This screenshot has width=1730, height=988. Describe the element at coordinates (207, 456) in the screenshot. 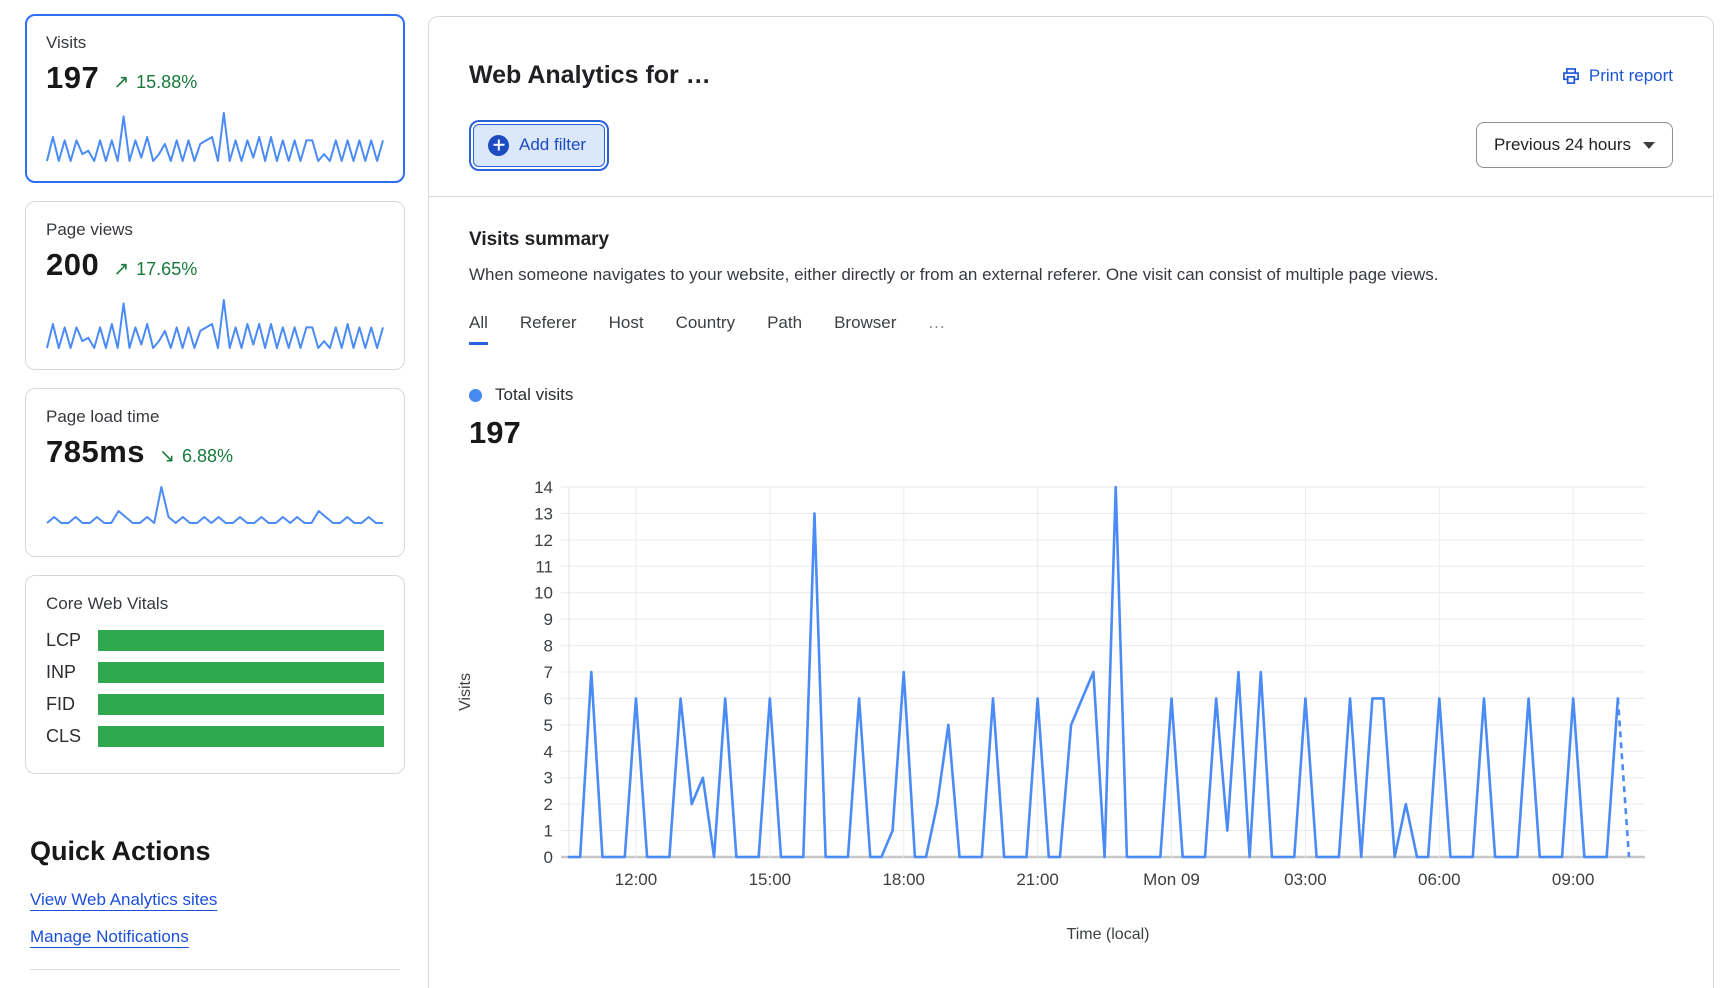

I see `trend-value: 6.88%` at that location.